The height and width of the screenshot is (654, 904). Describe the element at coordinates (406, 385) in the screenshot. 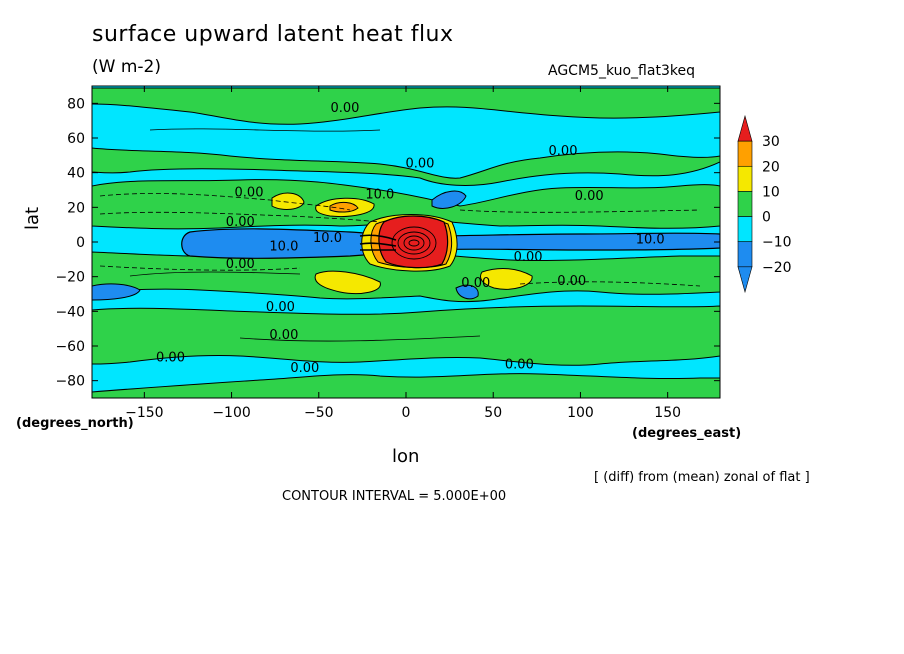

I see `green-region-south-high` at that location.